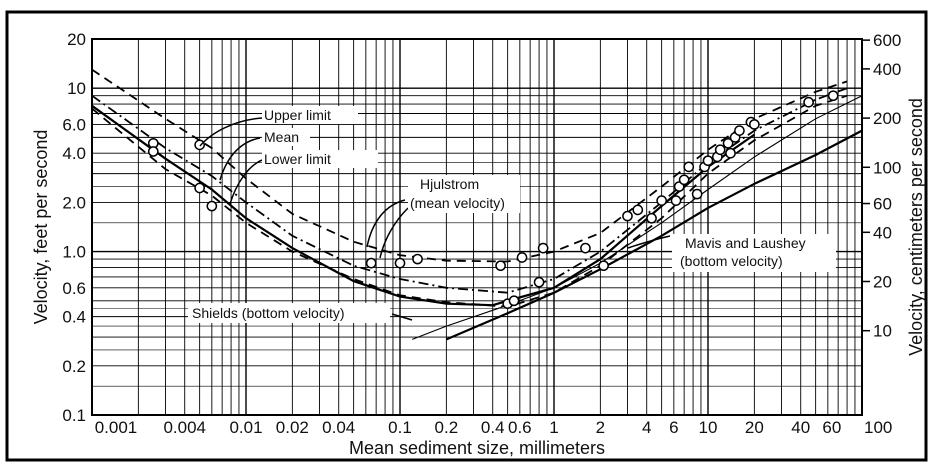  What do you see at coordinates (74, 252) in the screenshot?
I see `y-tick-label: 1.0` at bounding box center [74, 252].